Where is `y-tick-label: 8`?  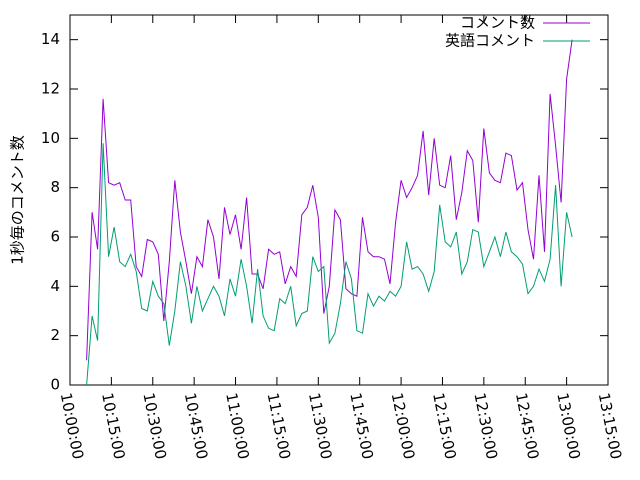 y-tick-label: 8 is located at coordinates (55, 187).